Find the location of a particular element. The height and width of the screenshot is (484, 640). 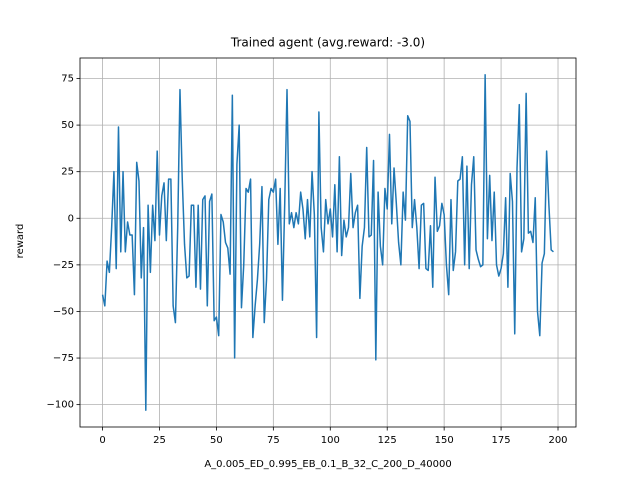

x-tick-label: 25 is located at coordinates (159, 440).